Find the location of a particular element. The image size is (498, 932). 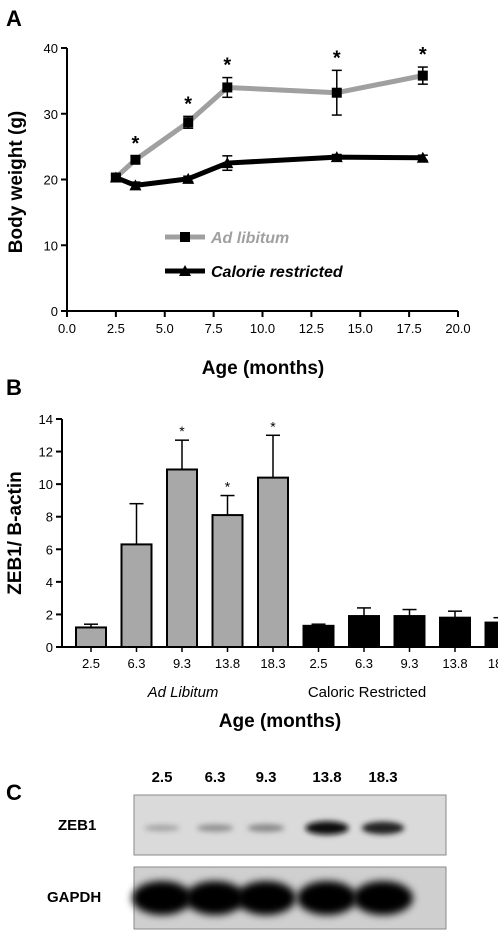

legend-label-ad-libitum: Ad libitum is located at coordinates (249, 238).